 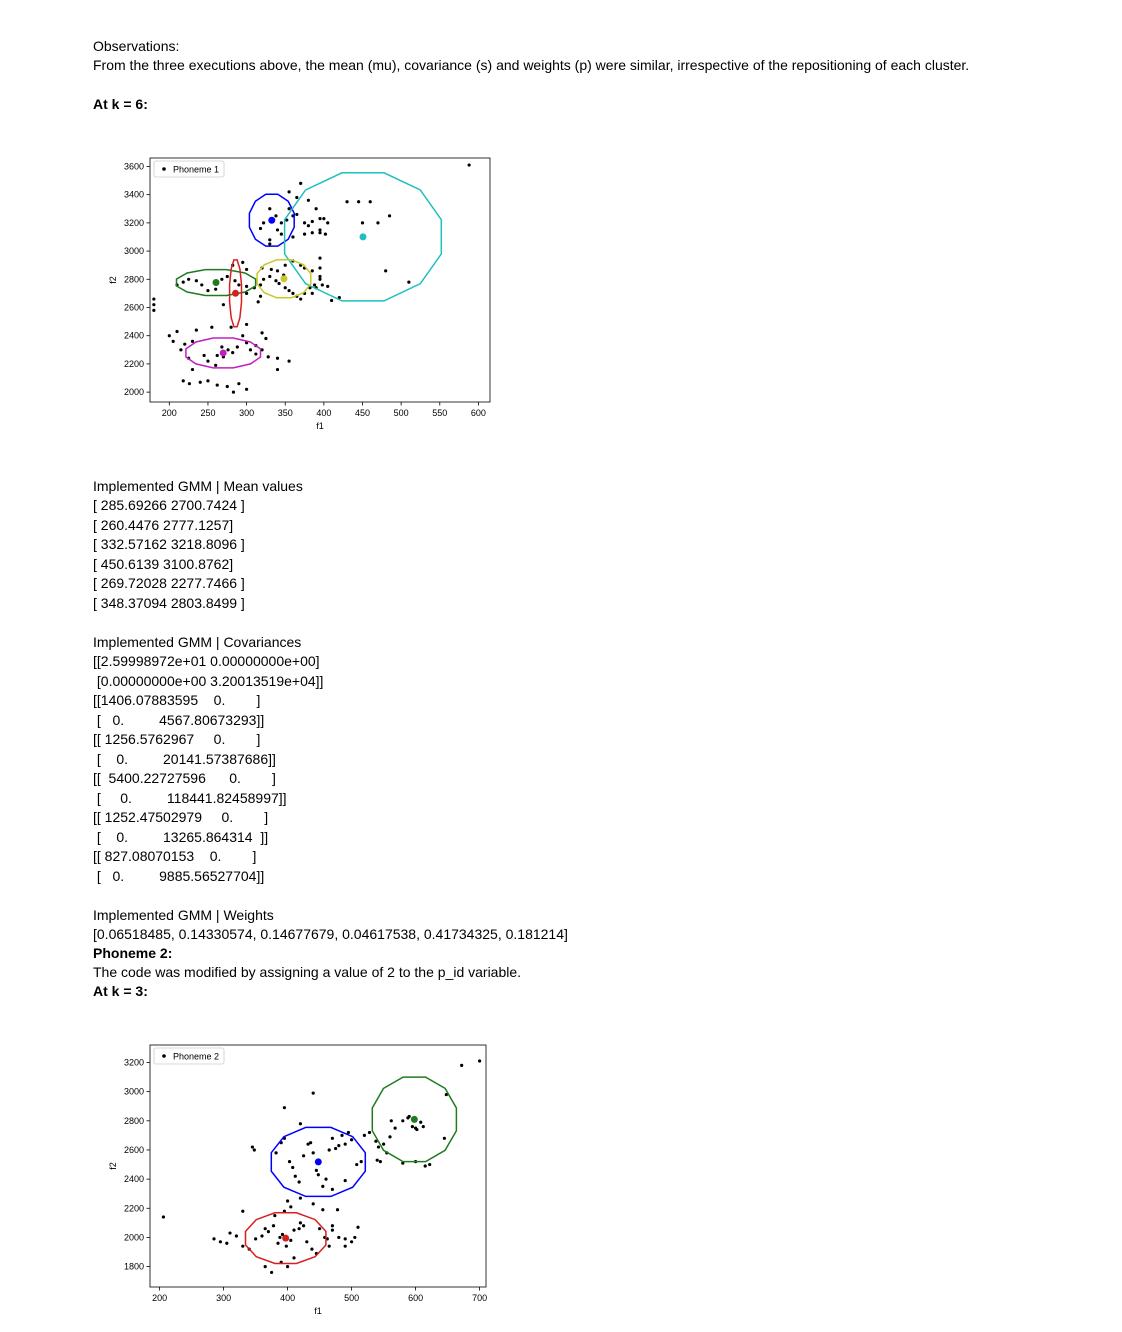 I want to click on x-tick-label: 350, so click(x=285, y=413).